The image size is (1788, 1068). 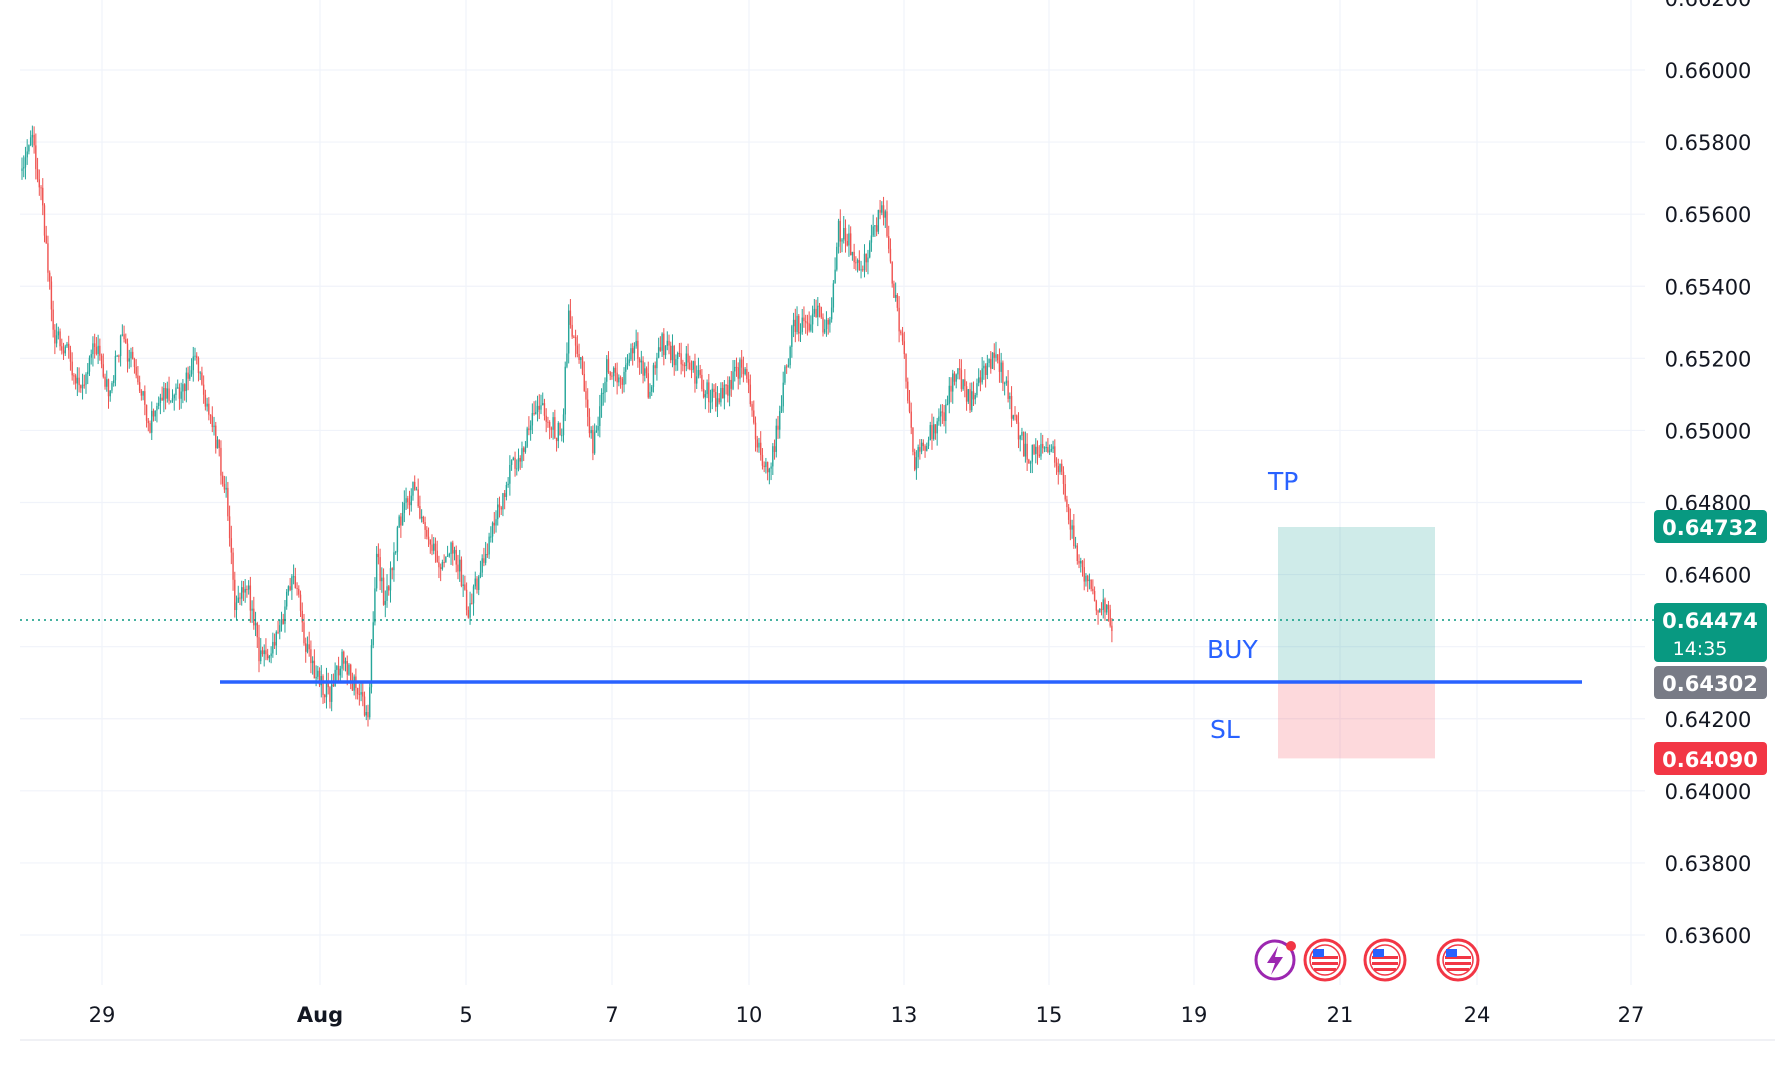 I want to click on position-zones, so click(x=1356, y=643).